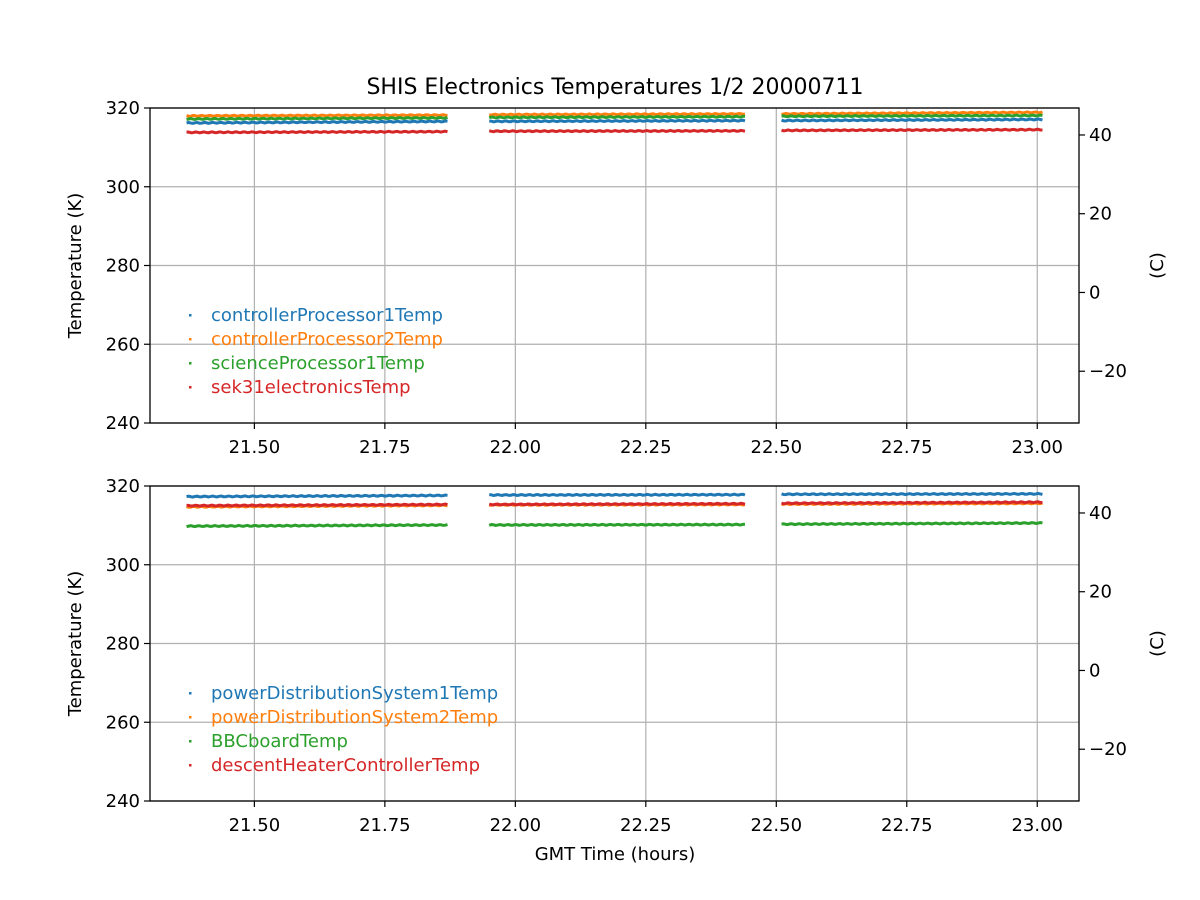 The image size is (1200, 900). What do you see at coordinates (318, 363) in the screenshot?
I see `legend-label: scienceProcessor1Temp` at bounding box center [318, 363].